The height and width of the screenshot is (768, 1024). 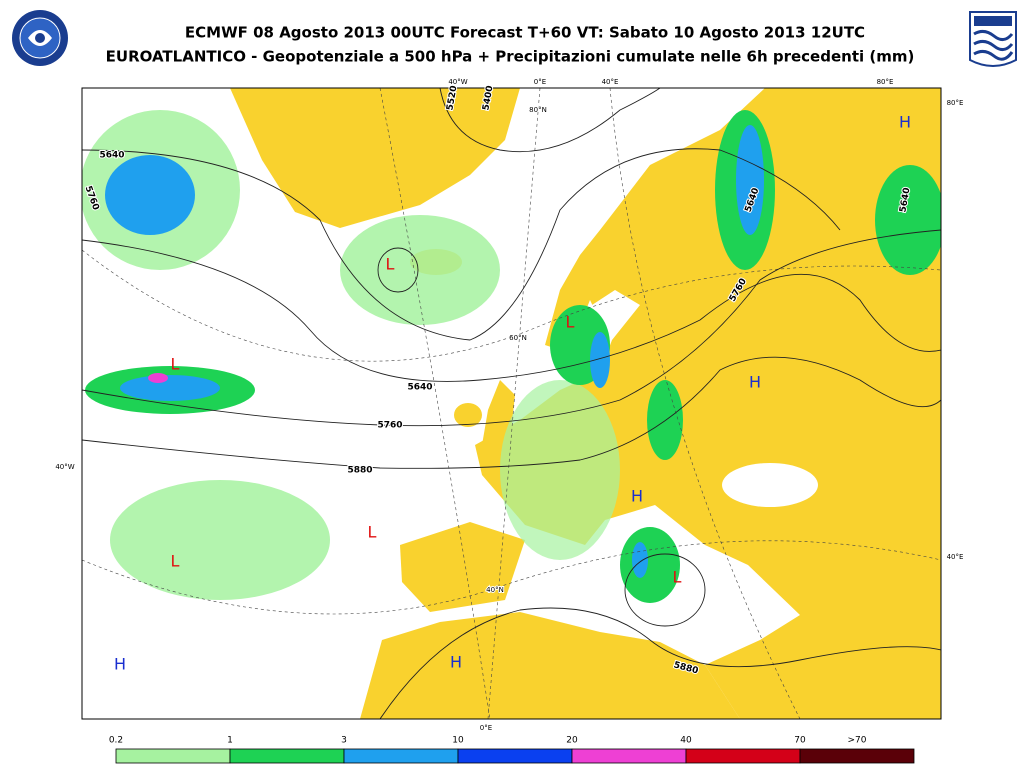 What do you see at coordinates (389, 426) in the screenshot?
I see `contour-label: 5760` at bounding box center [389, 426].